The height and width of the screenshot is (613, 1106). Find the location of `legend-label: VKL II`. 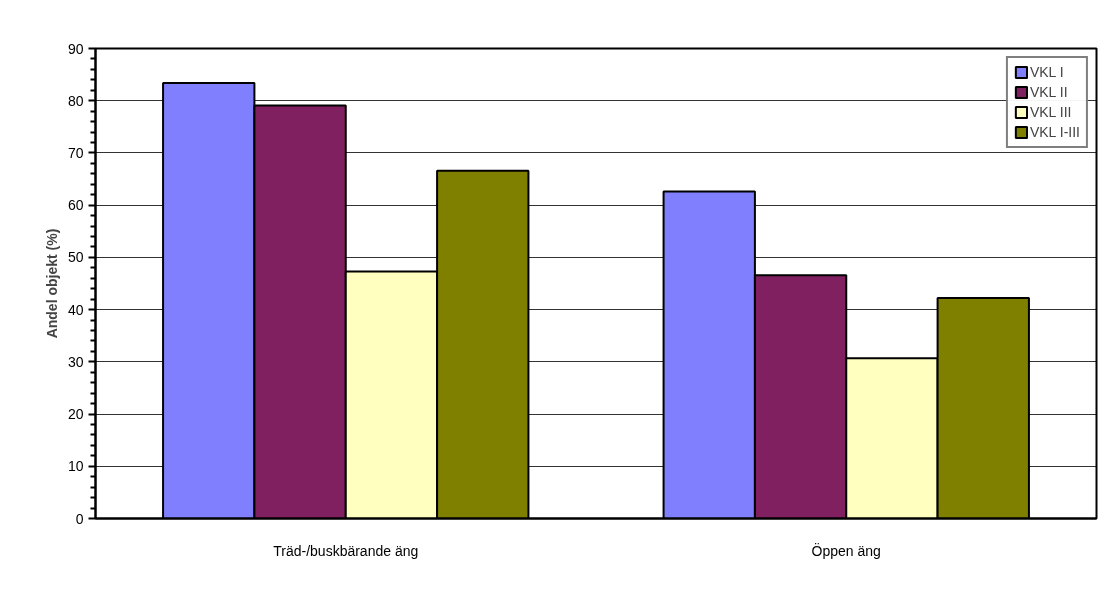

legend-label: VKL II is located at coordinates (1048, 92).